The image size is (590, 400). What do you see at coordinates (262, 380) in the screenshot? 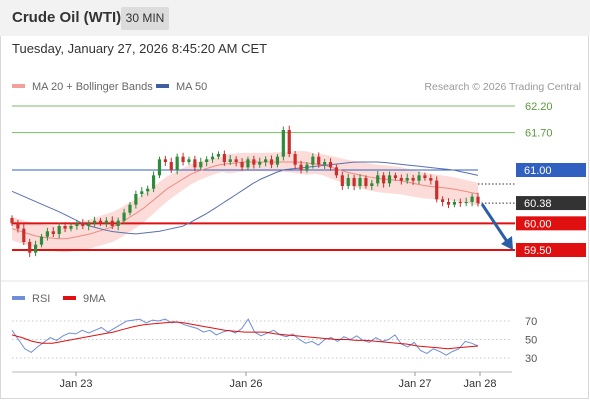
I see `x-axis: Jan 23 Jan 26 Jan 27 Jan 28` at bounding box center [262, 380].